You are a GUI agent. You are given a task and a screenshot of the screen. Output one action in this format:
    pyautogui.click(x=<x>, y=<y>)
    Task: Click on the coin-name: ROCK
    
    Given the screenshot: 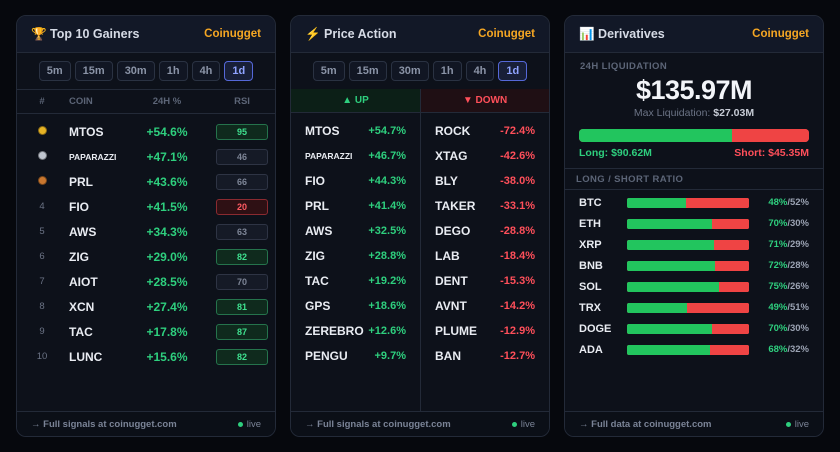 What is the action you would take?
    pyautogui.click(x=453, y=130)
    